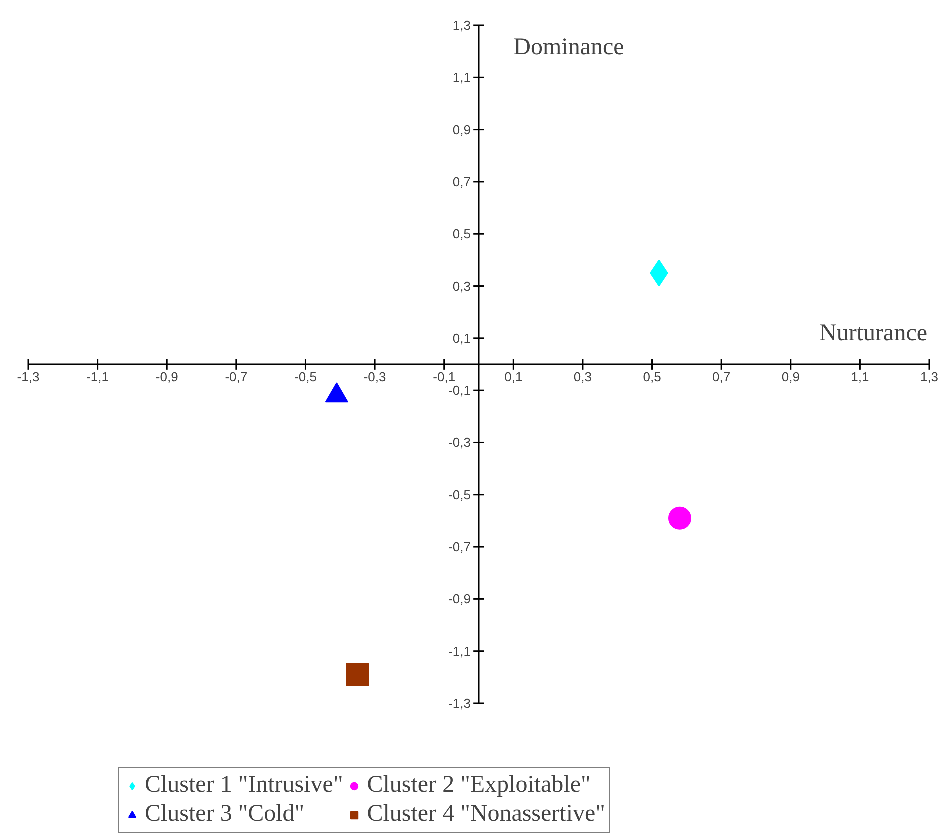 This screenshot has height=835, width=944. I want to click on x-tick-label: -1,1, so click(98, 377).